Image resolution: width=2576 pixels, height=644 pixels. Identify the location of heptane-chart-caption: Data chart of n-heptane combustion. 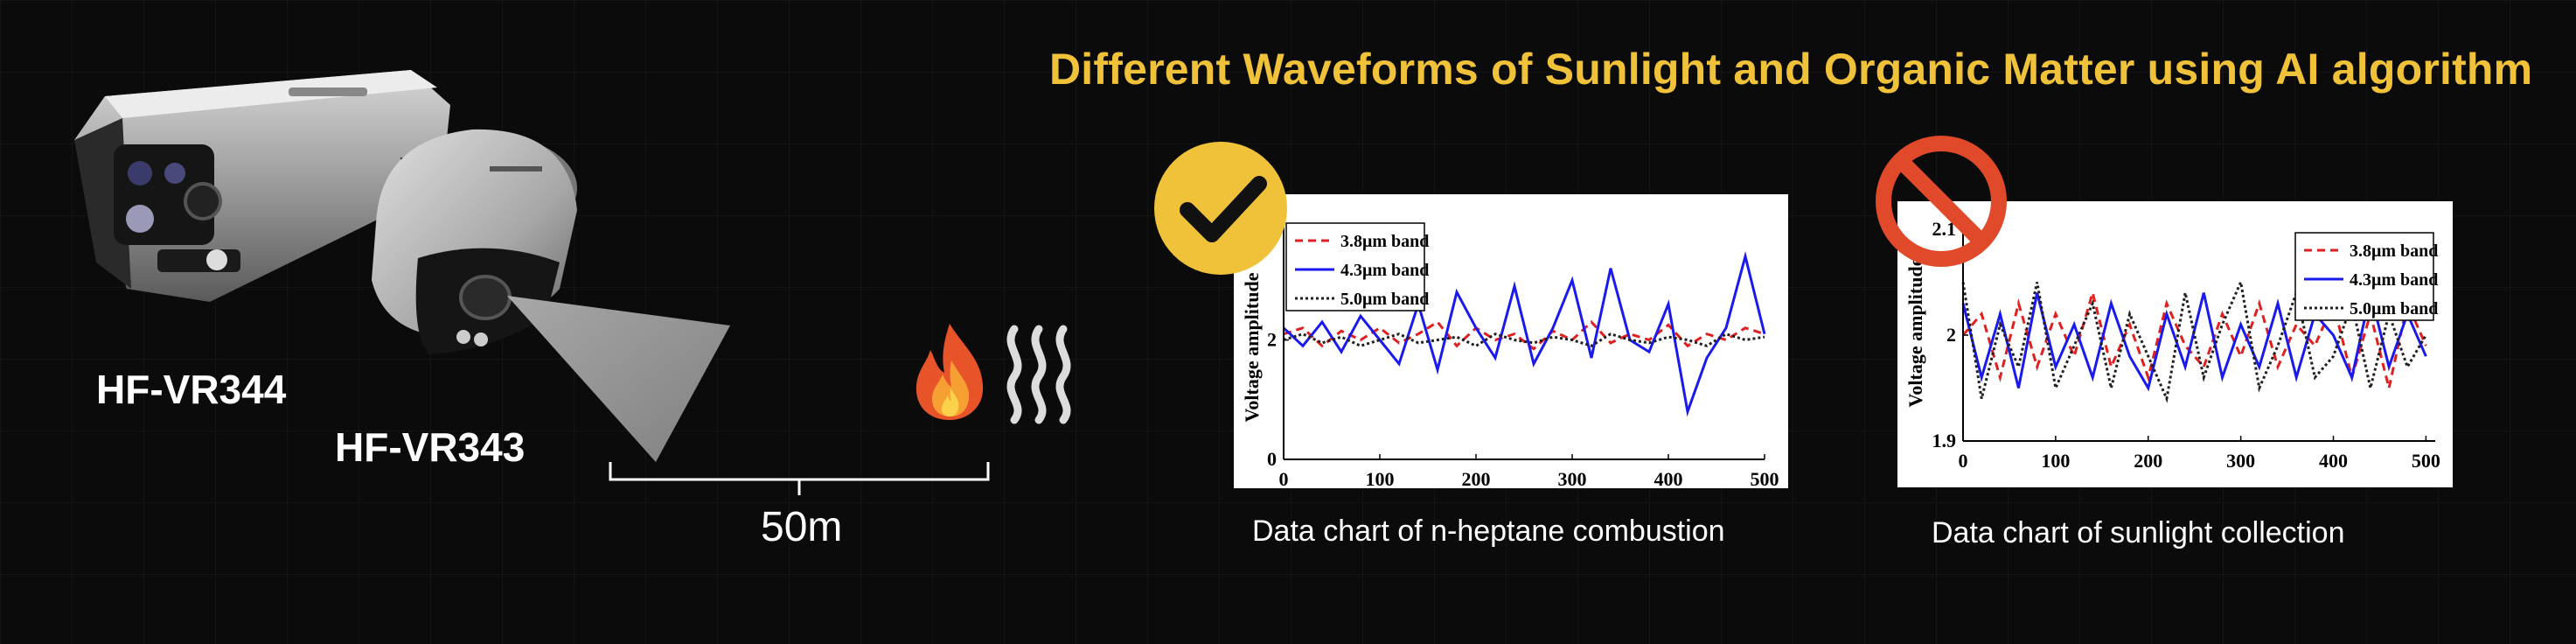
(1488, 531).